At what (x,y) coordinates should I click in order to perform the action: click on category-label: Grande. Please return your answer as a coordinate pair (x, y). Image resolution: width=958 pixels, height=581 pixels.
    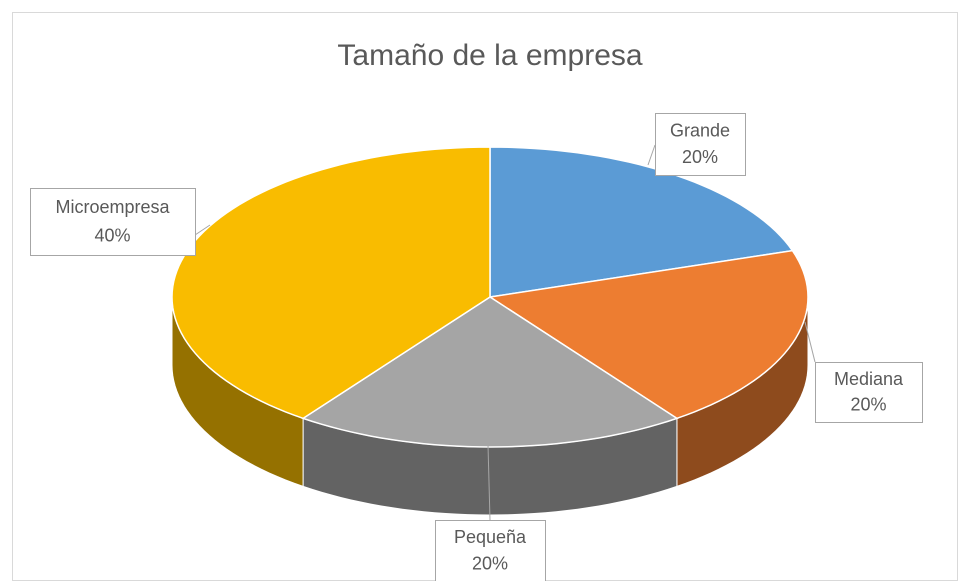
    Looking at the image, I should click on (700, 130).